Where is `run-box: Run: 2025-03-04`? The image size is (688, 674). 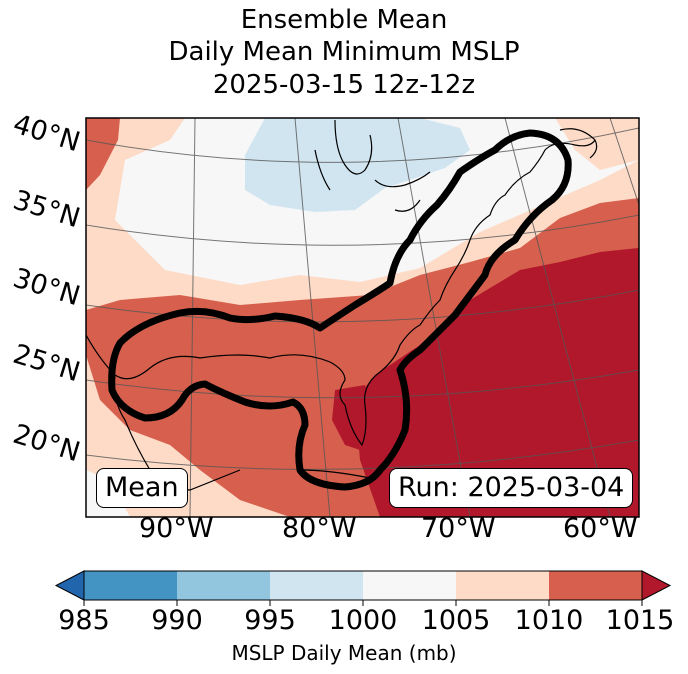
run-box: Run: 2025-03-04 is located at coordinates (511, 488).